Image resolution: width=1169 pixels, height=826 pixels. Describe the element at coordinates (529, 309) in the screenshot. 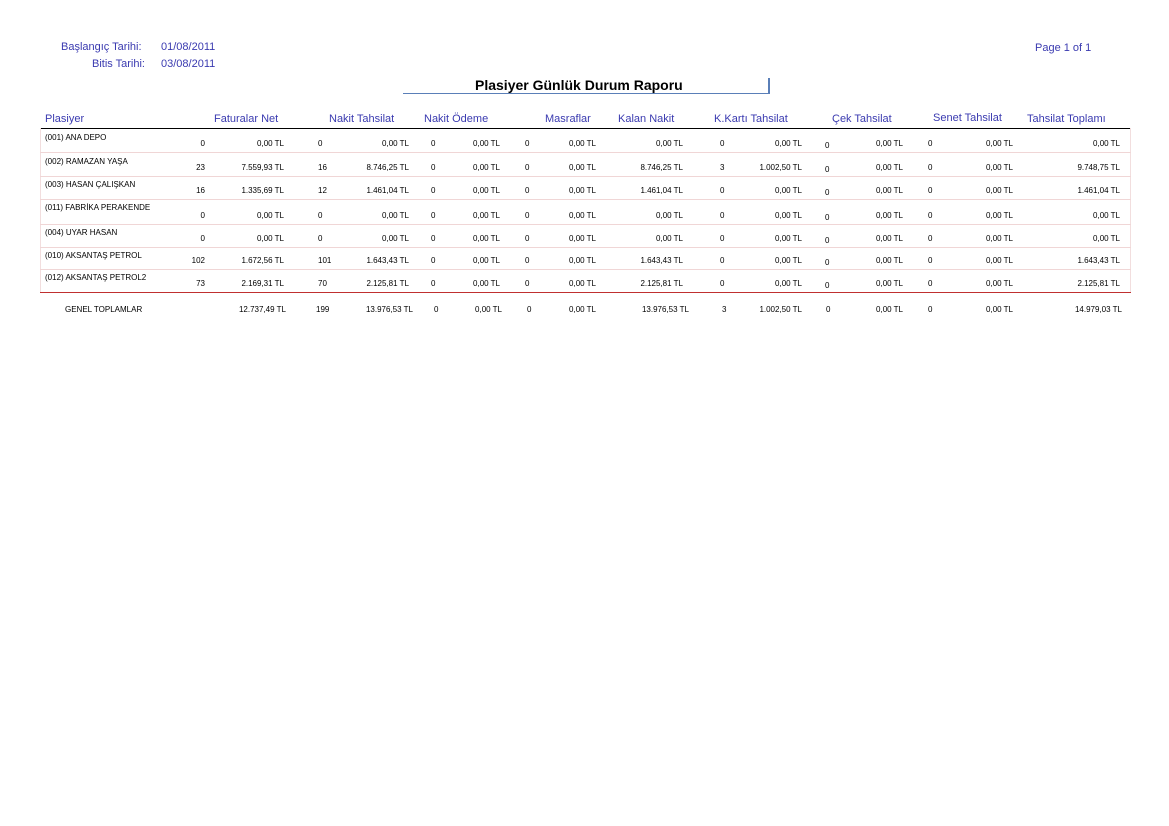

I see `totals-m-count: 0` at that location.